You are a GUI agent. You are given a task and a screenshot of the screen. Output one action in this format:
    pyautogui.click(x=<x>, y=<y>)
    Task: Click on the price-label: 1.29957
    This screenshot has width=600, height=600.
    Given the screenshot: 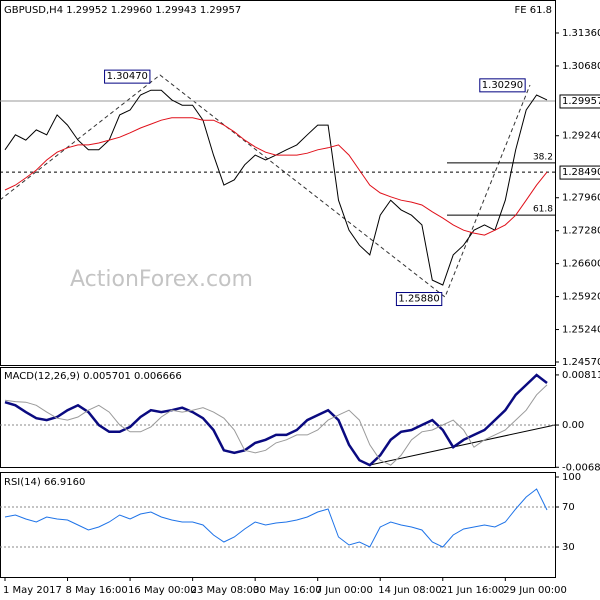 What is the action you would take?
    pyautogui.click(x=581, y=101)
    